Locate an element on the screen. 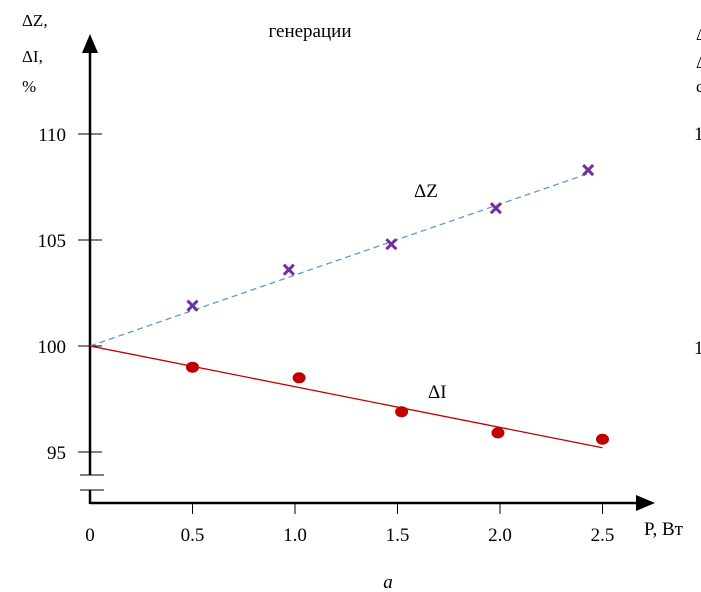 This screenshot has width=701, height=592. y-tick-label: 110 is located at coordinates (52, 135).